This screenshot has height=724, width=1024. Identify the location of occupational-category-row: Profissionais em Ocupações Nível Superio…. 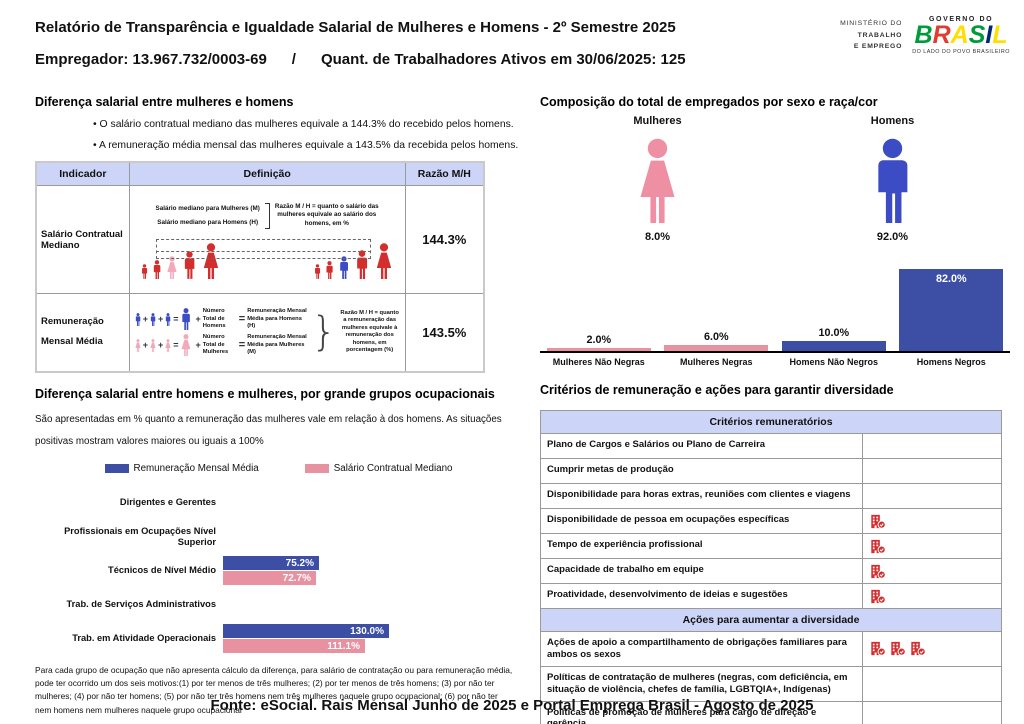
(278, 537).